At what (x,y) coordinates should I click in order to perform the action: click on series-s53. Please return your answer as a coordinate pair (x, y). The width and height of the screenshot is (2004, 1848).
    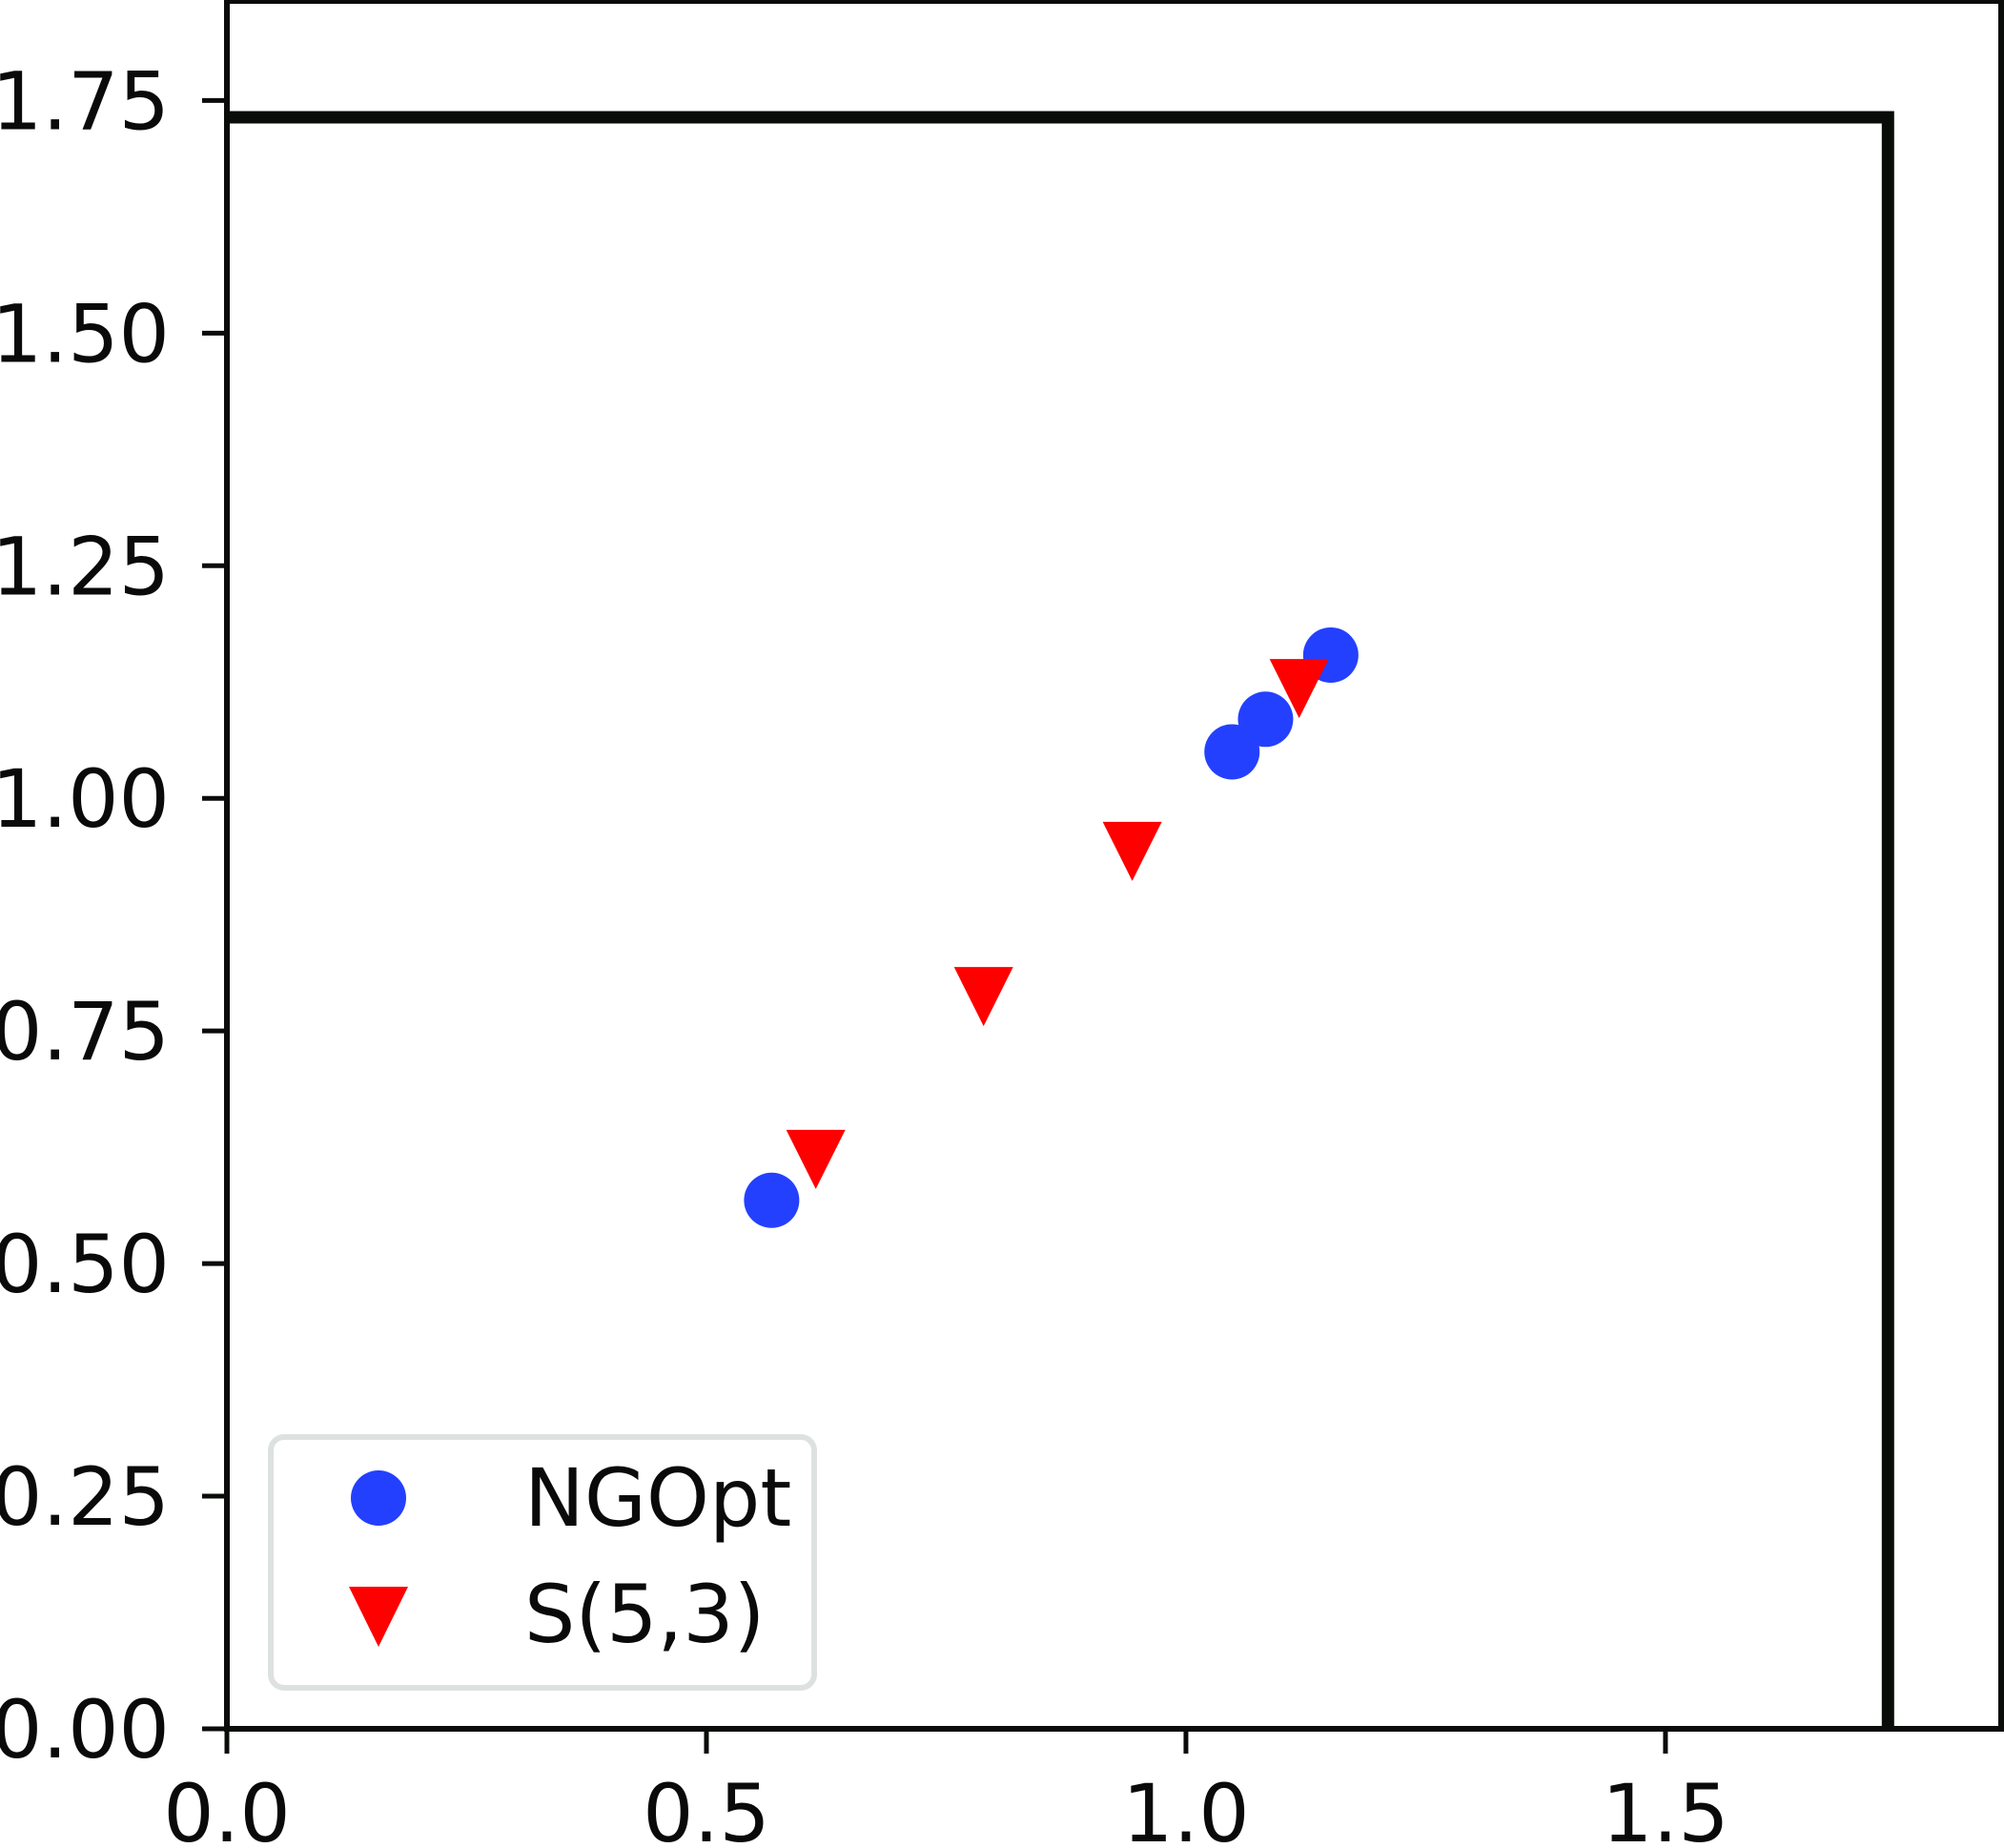
    Looking at the image, I should click on (1057, 924).